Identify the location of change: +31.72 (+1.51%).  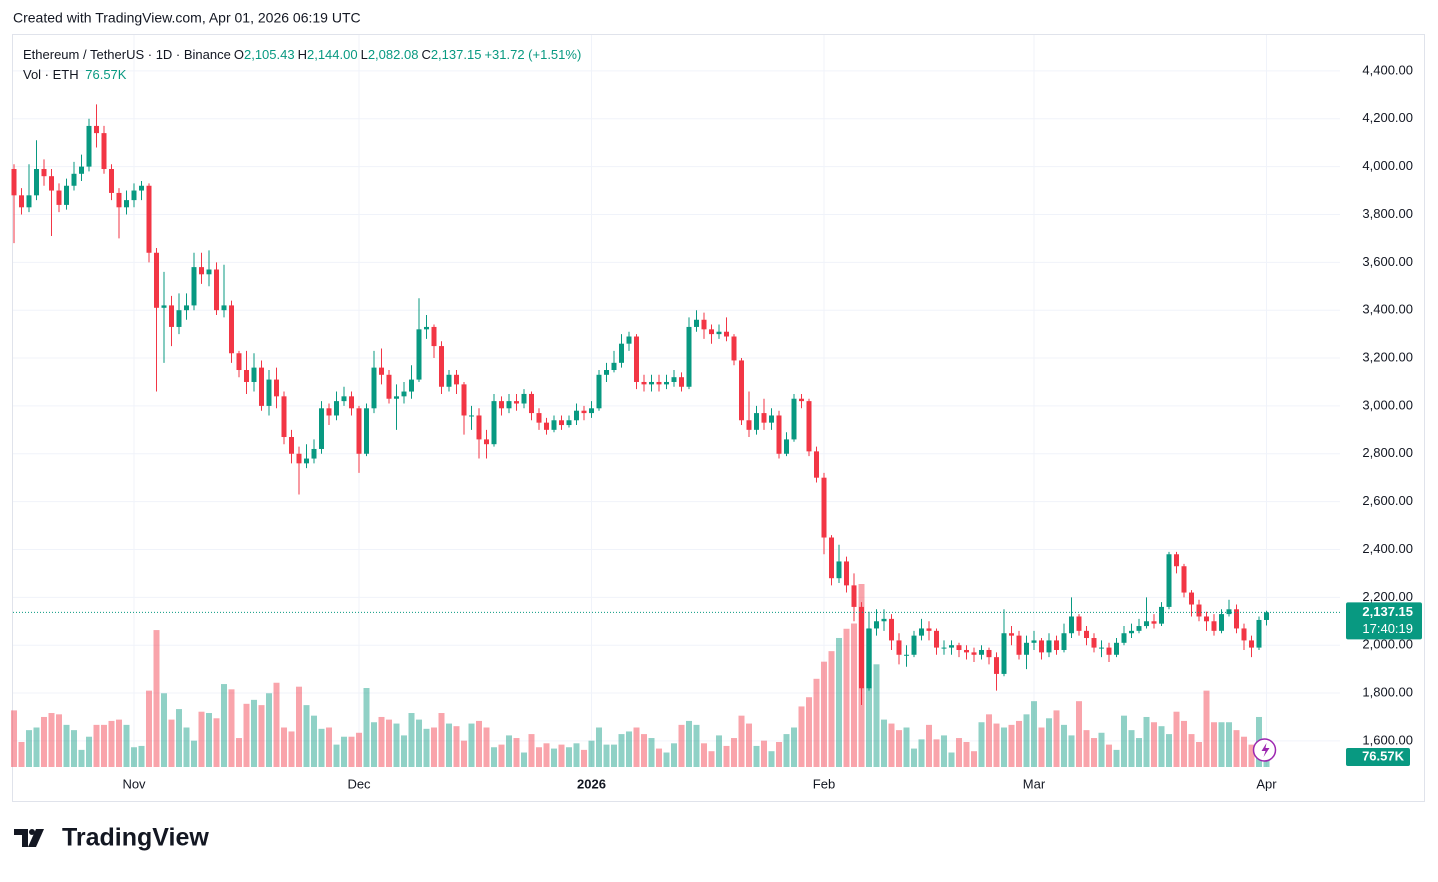
(533, 54).